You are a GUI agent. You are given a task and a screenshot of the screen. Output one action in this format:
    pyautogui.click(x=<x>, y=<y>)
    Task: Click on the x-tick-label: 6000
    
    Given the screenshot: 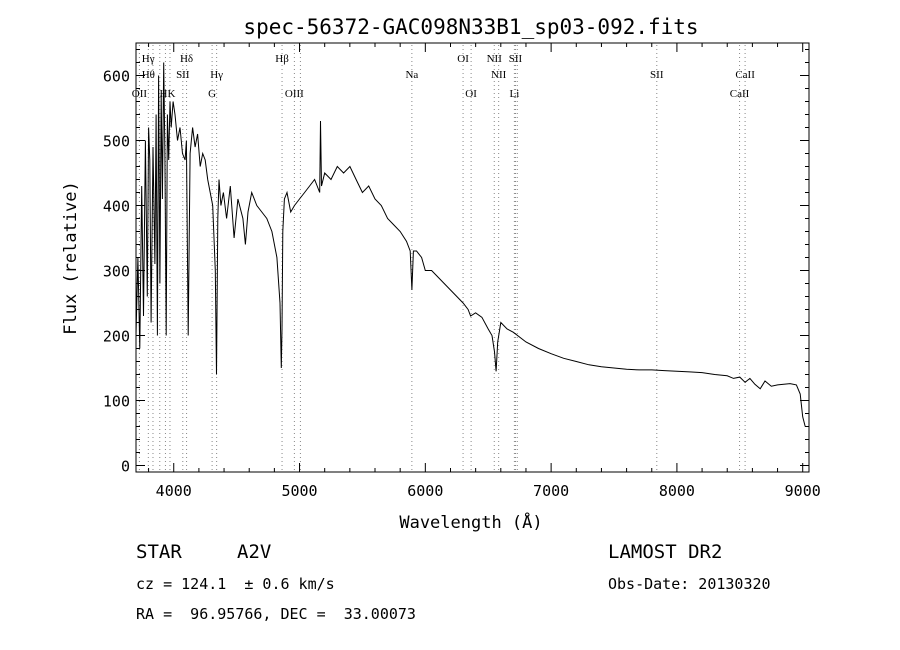 What is the action you would take?
    pyautogui.click(x=425, y=491)
    